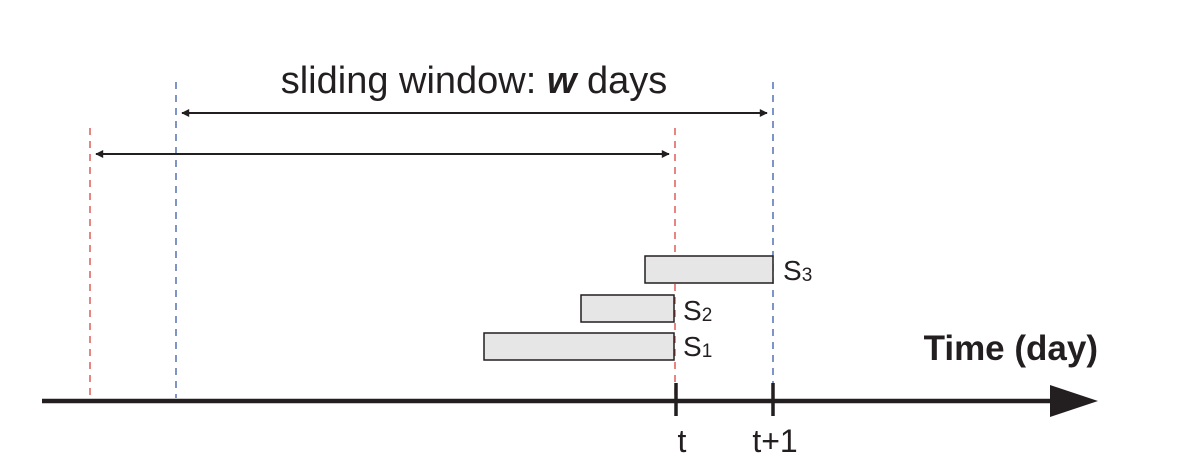 This screenshot has width=1190, height=466. What do you see at coordinates (697, 346) in the screenshot?
I see `segment-s1-label: S1` at bounding box center [697, 346].